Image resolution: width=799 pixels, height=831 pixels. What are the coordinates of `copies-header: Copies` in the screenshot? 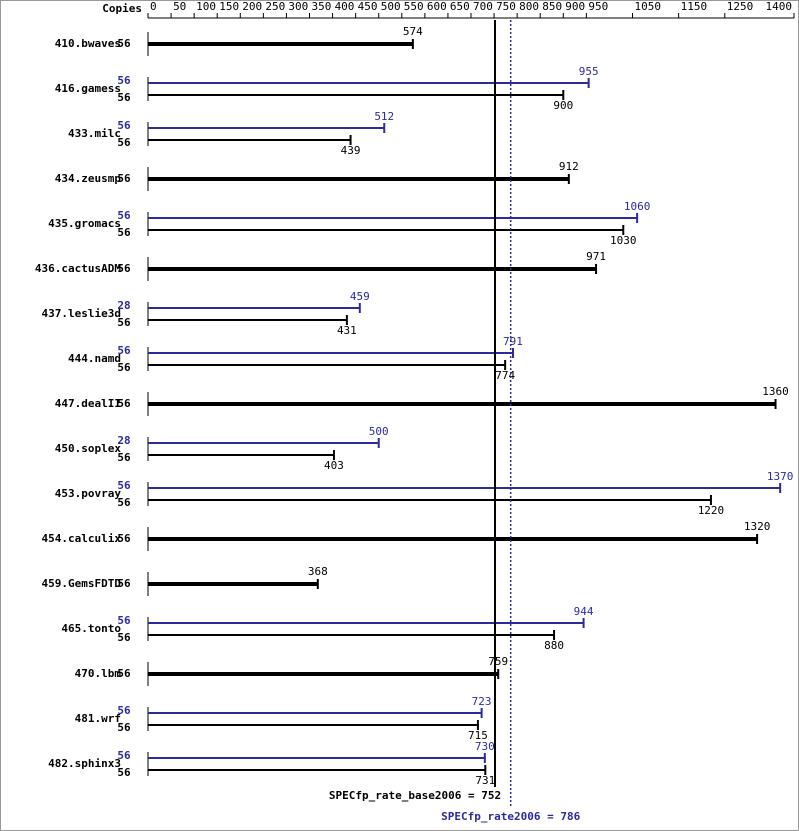 It's located at (122, 8).